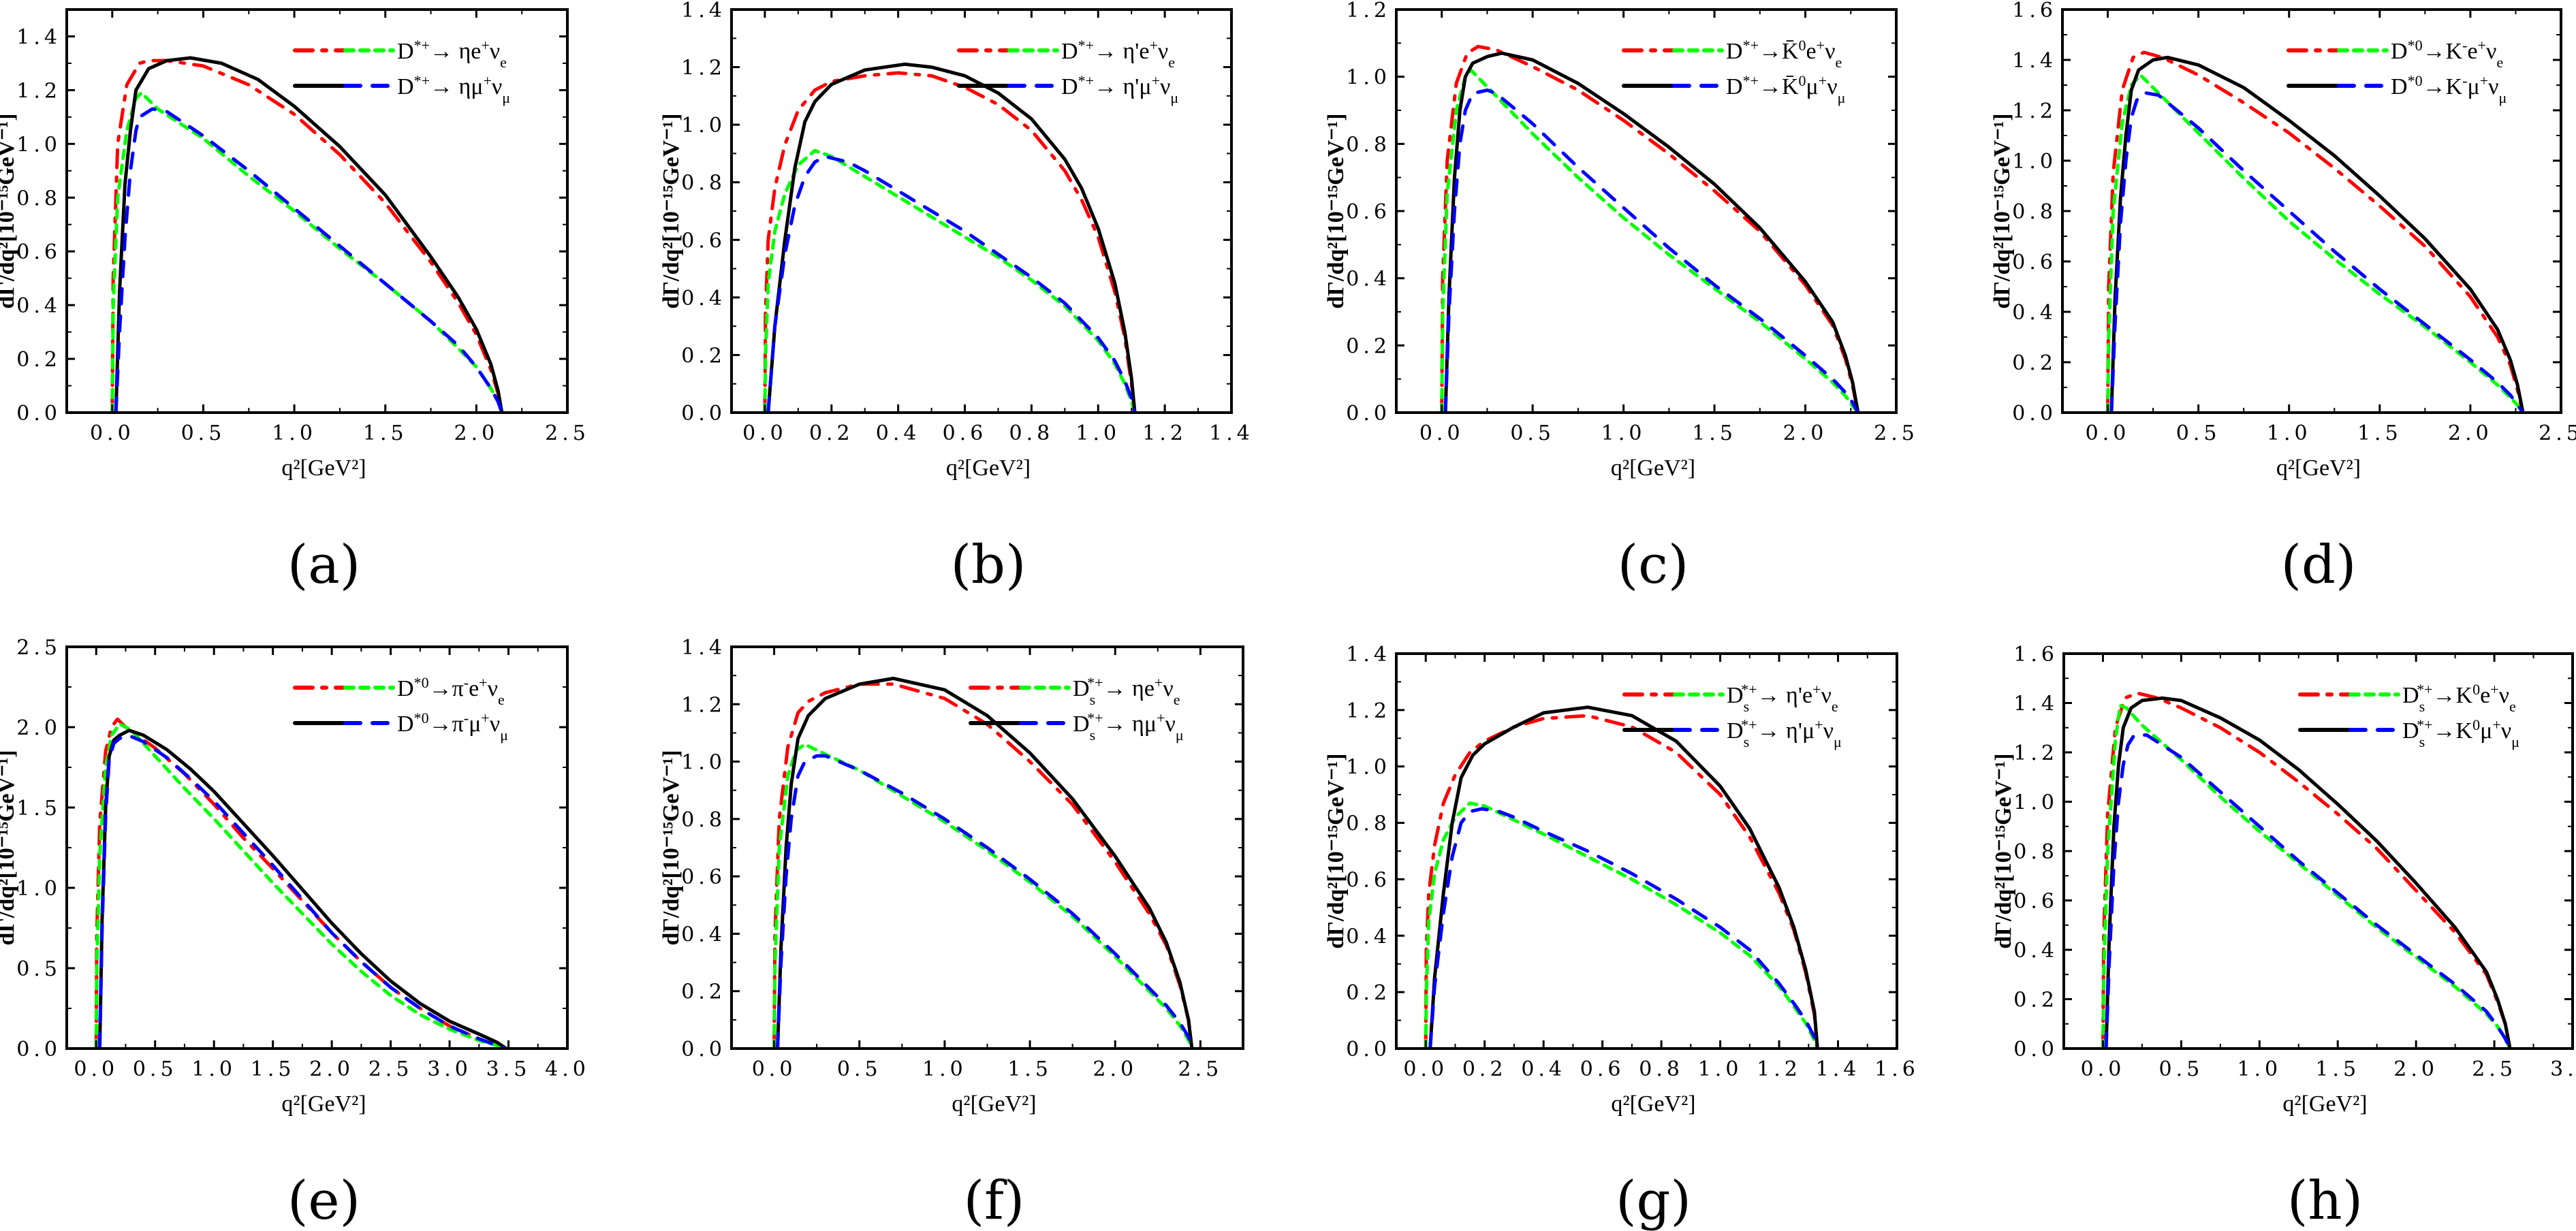 The width and height of the screenshot is (2576, 1231). I want to click on y-tick-label: 2.0, so click(38, 728).